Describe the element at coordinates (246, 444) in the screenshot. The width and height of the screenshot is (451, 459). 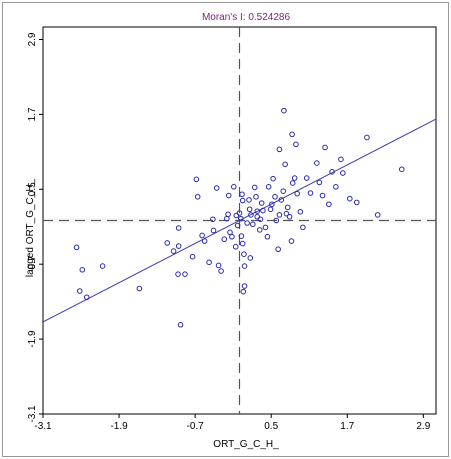
I see `x-axis-label: ORT_G_C_H_` at that location.